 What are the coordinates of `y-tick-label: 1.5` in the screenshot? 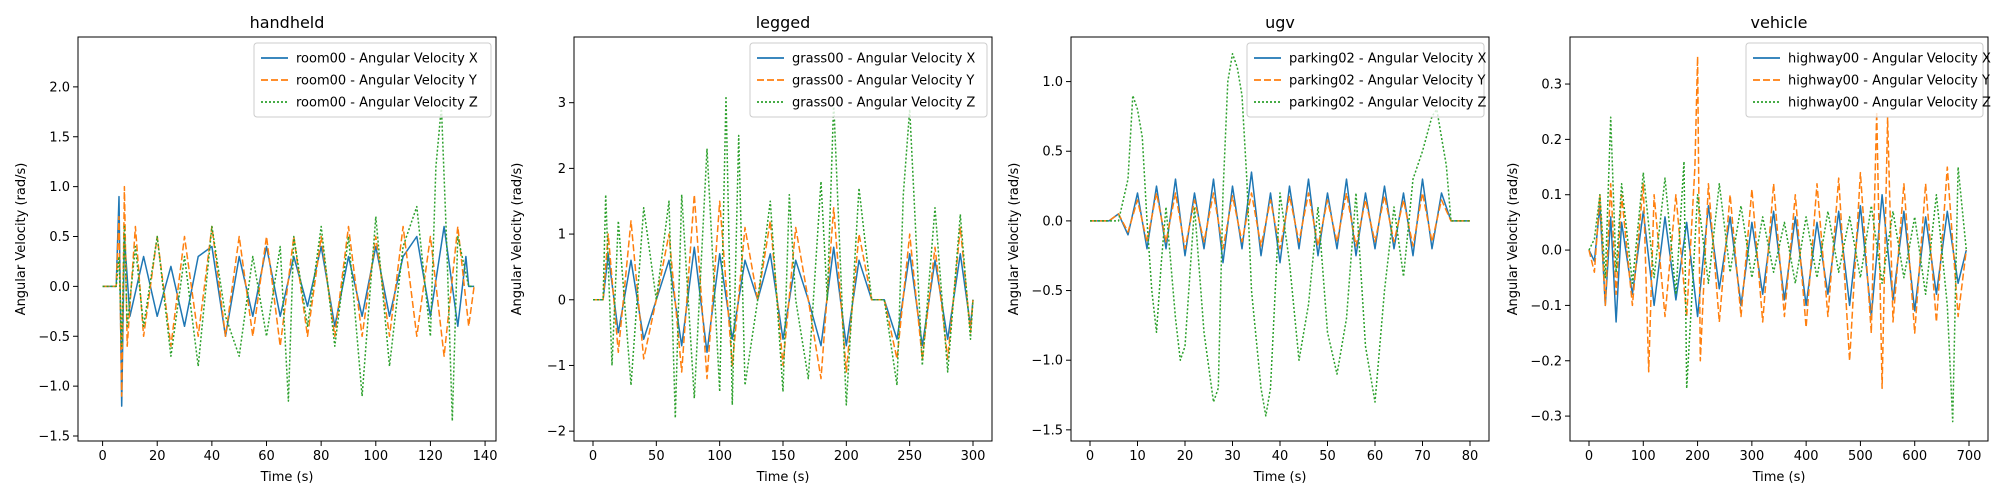 It's located at (59, 137).